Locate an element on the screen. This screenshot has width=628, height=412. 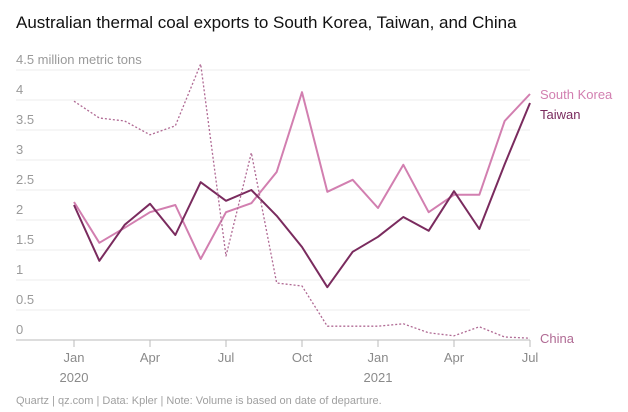
y-tick-label: 0.5 is located at coordinates (25, 299).